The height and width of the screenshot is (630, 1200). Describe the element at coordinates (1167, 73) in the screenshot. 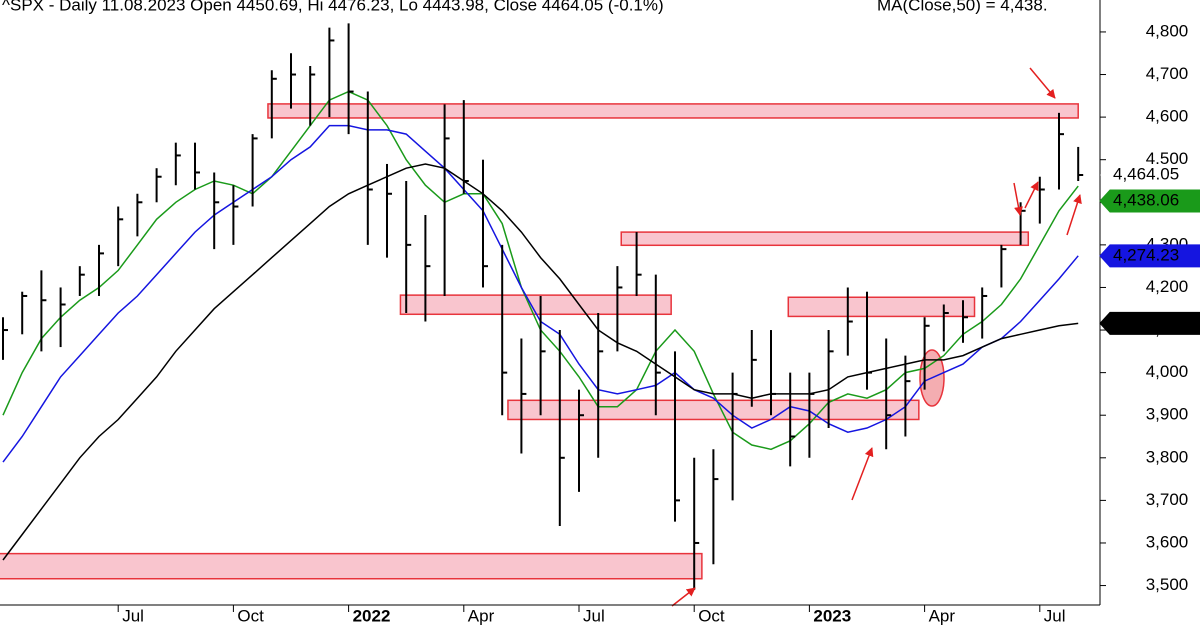

I see `y-tick-label: 4,700` at that location.